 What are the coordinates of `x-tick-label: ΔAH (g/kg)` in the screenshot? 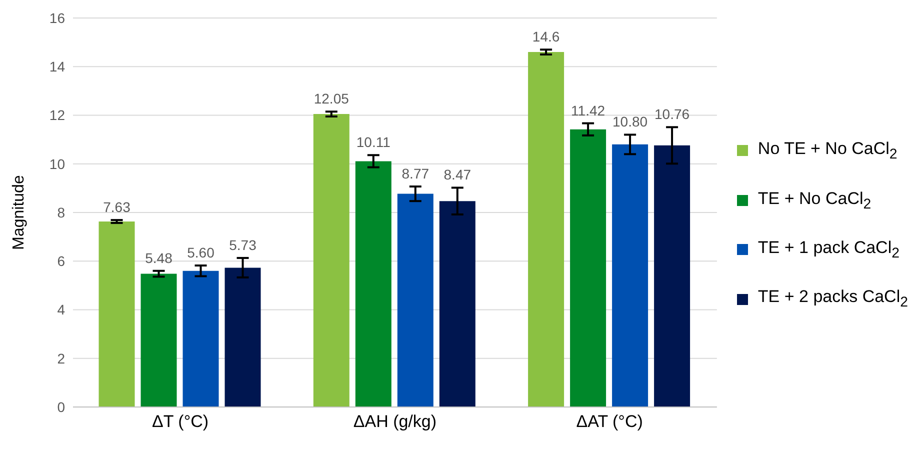 It's located at (395, 422).